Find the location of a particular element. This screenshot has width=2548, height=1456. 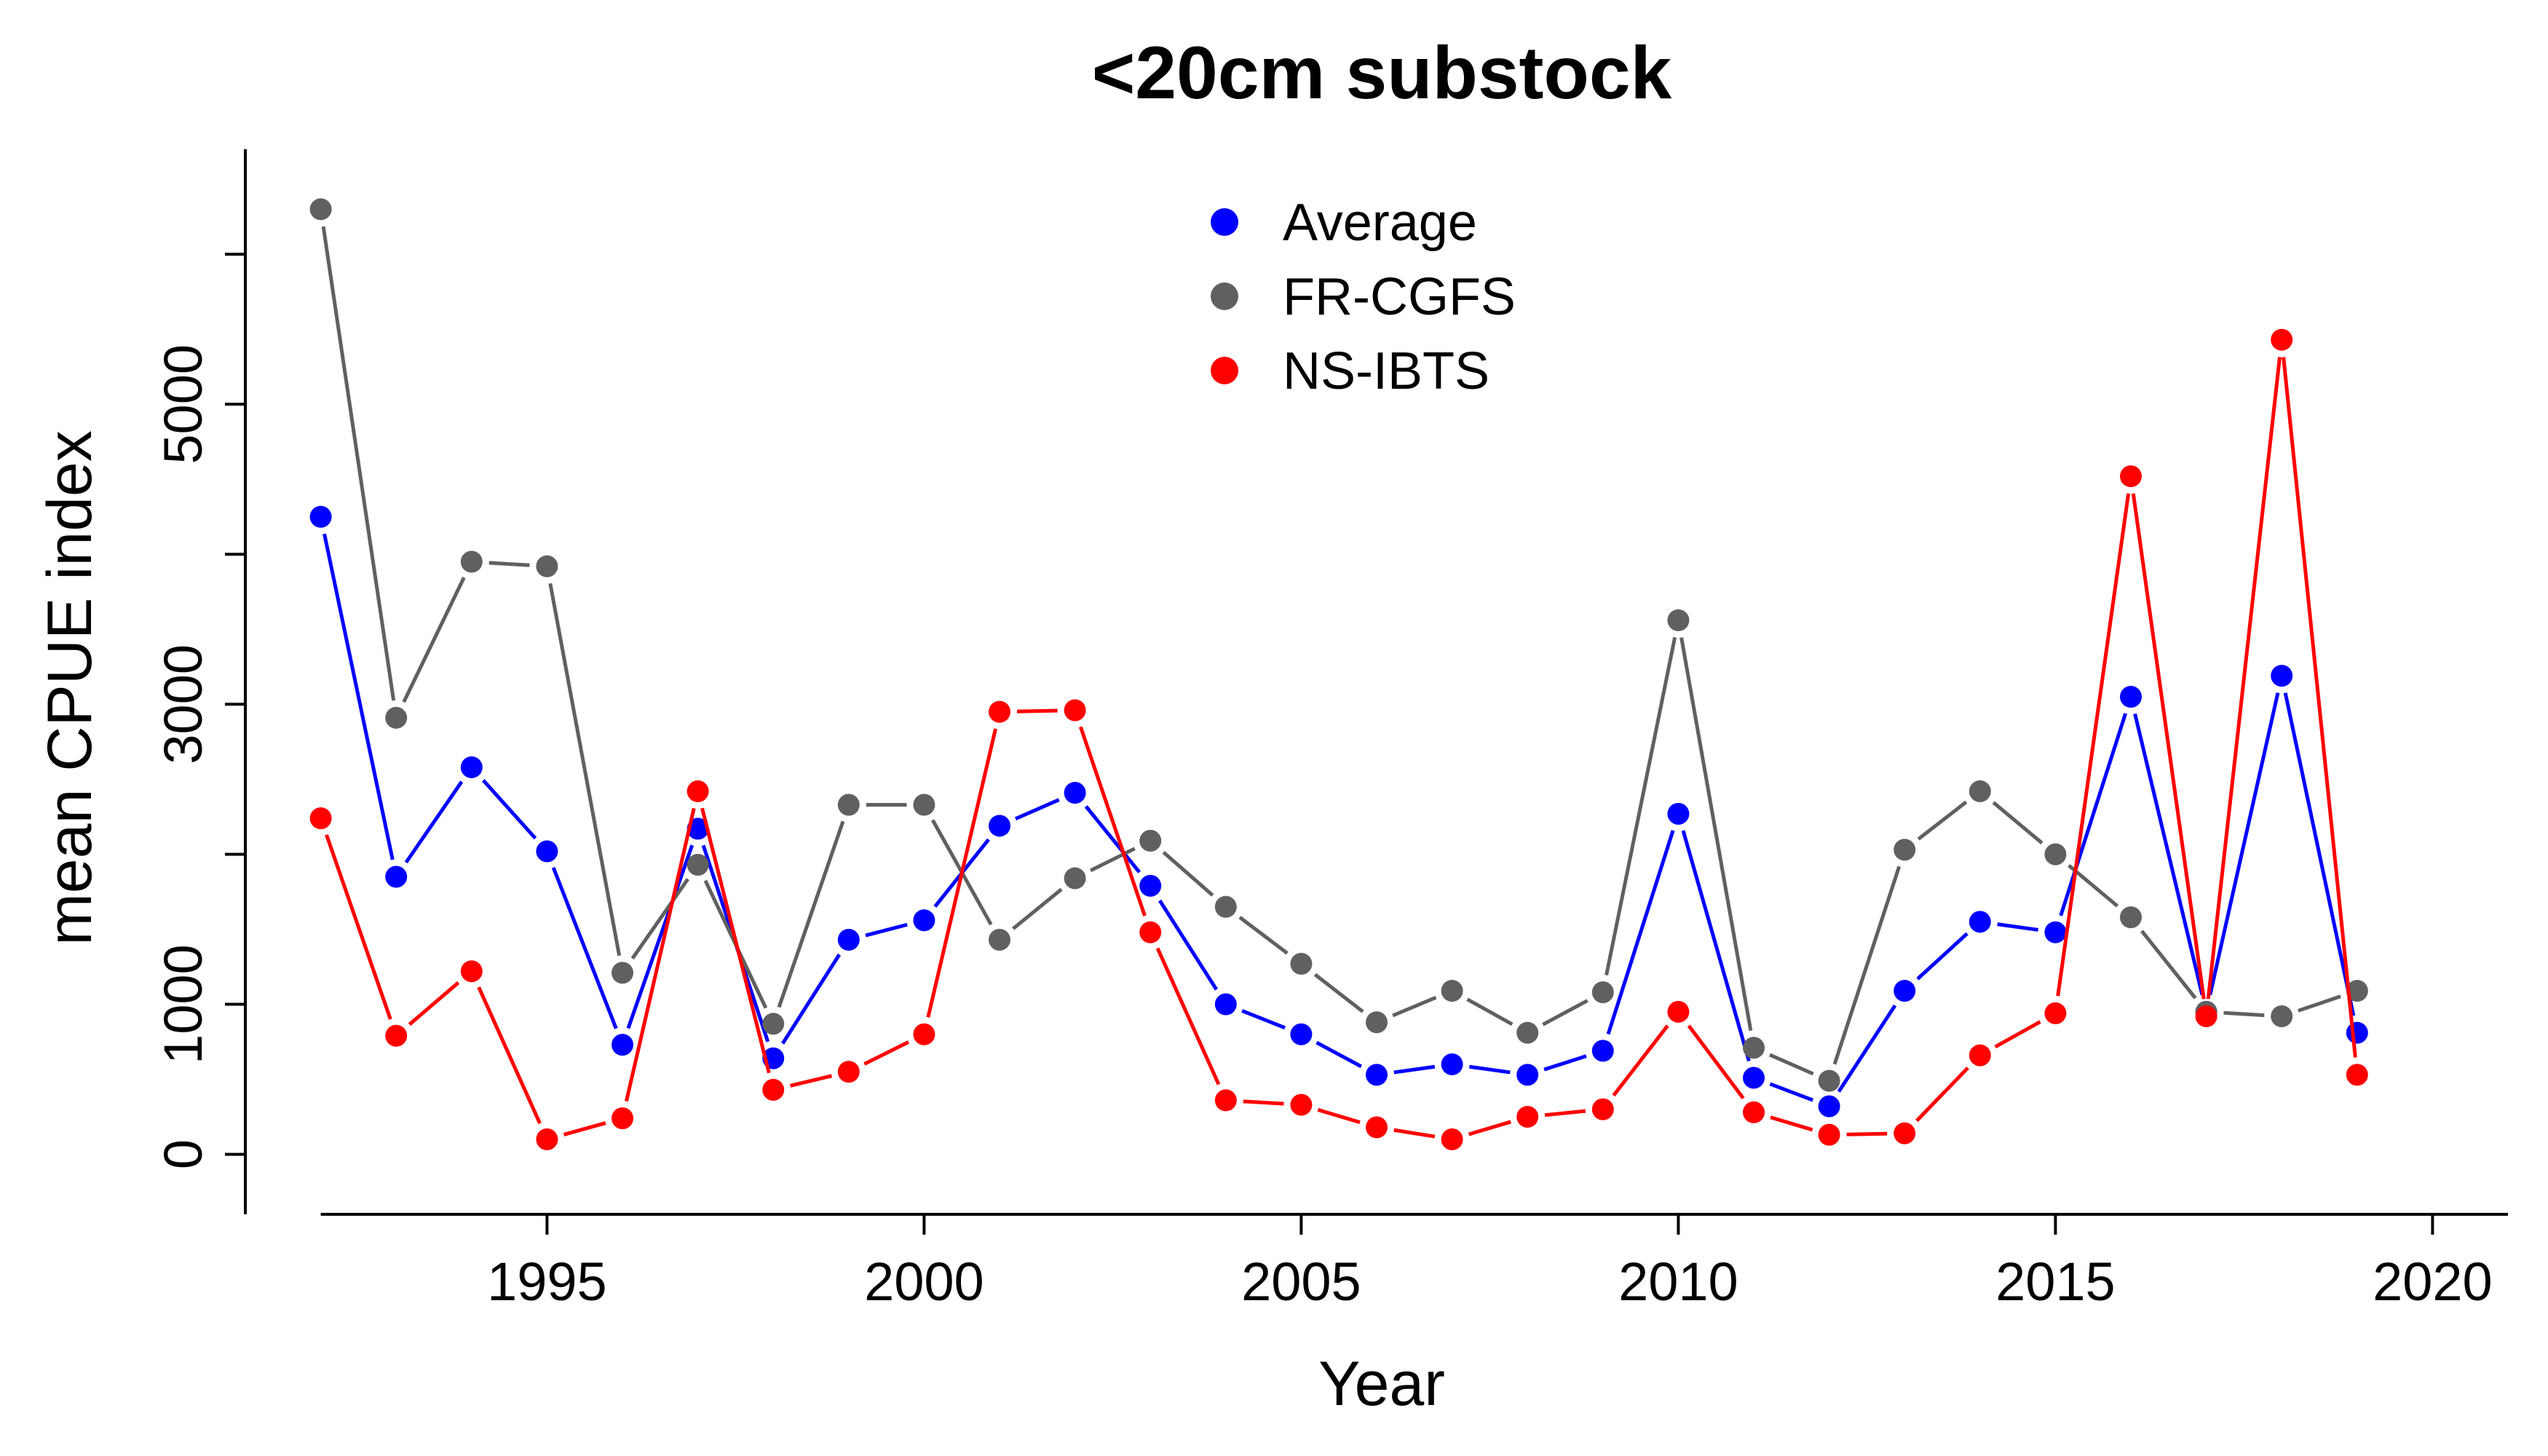

legend: Average FR-CGFS NS-IBTS is located at coordinates (1363, 297).